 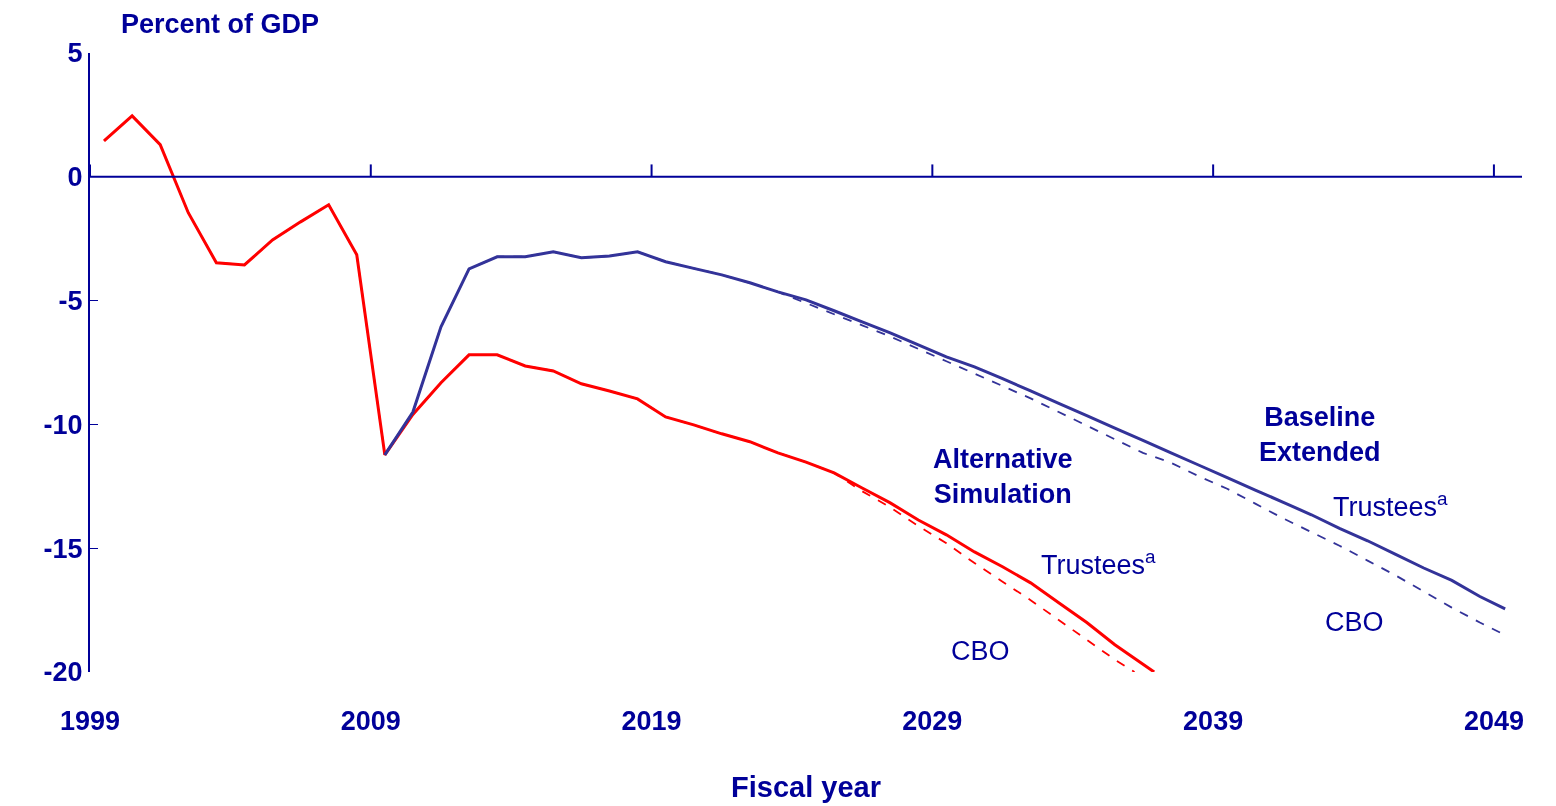 I want to click on y-axis-title: Percent of GDP, so click(x=220, y=24).